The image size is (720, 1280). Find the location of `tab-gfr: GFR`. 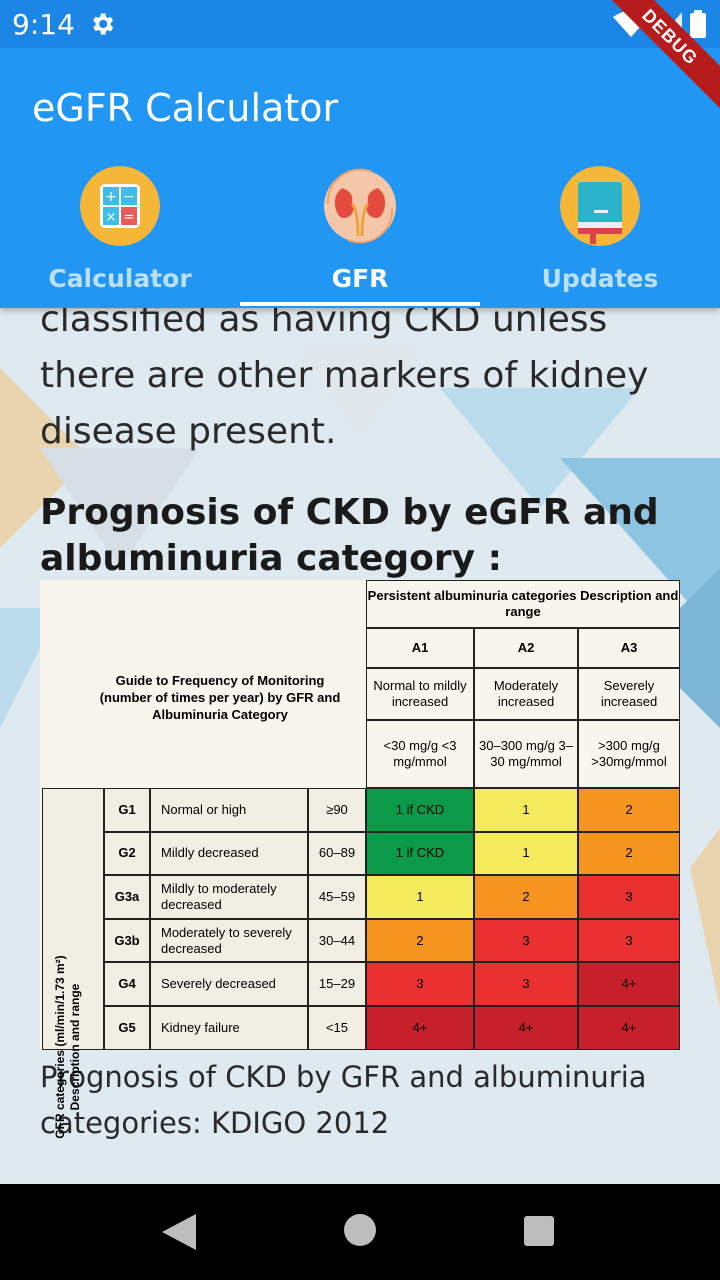

tab-gfr: GFR is located at coordinates (360, 233).